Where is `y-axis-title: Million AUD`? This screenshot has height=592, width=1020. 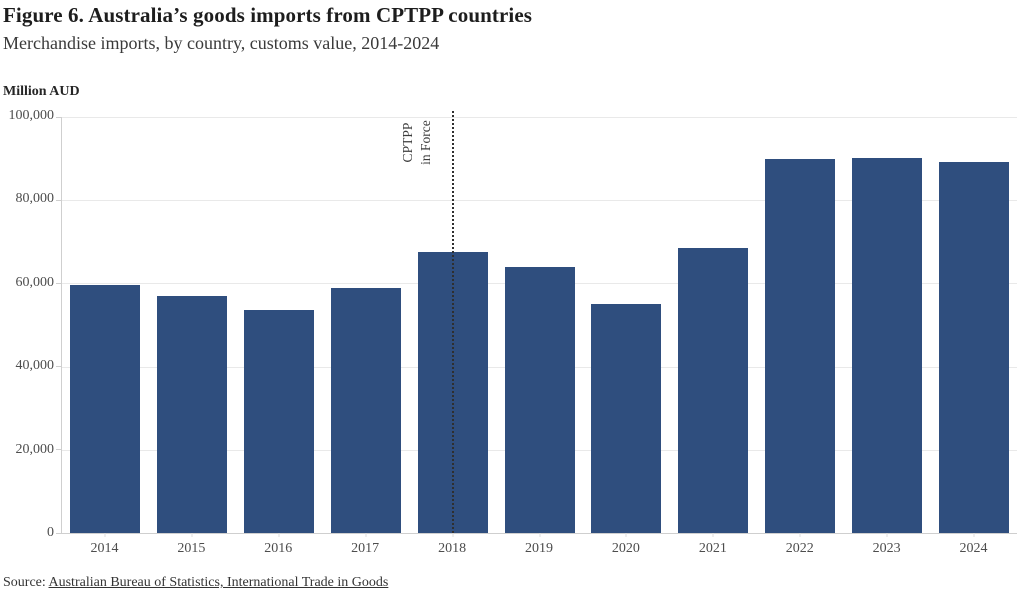 y-axis-title: Million AUD is located at coordinates (41, 91).